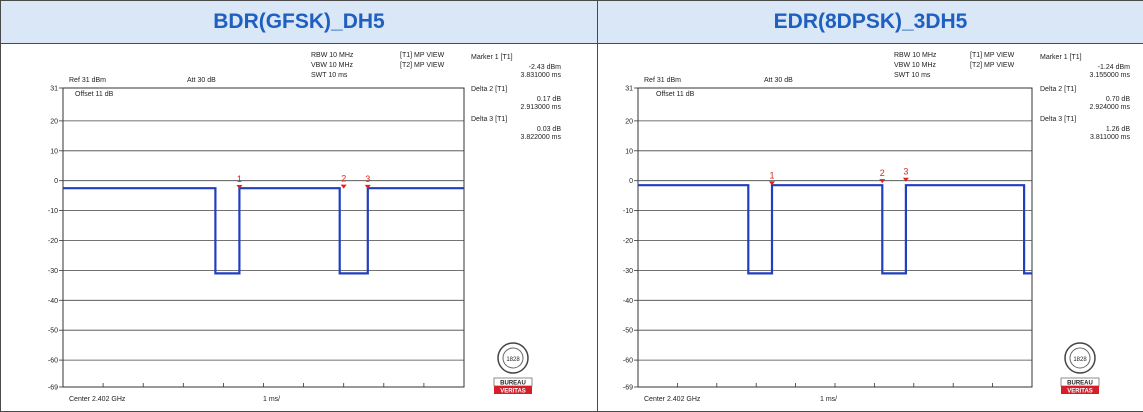  I want to click on delta2-time: 2.924000 ms, so click(1110, 107).